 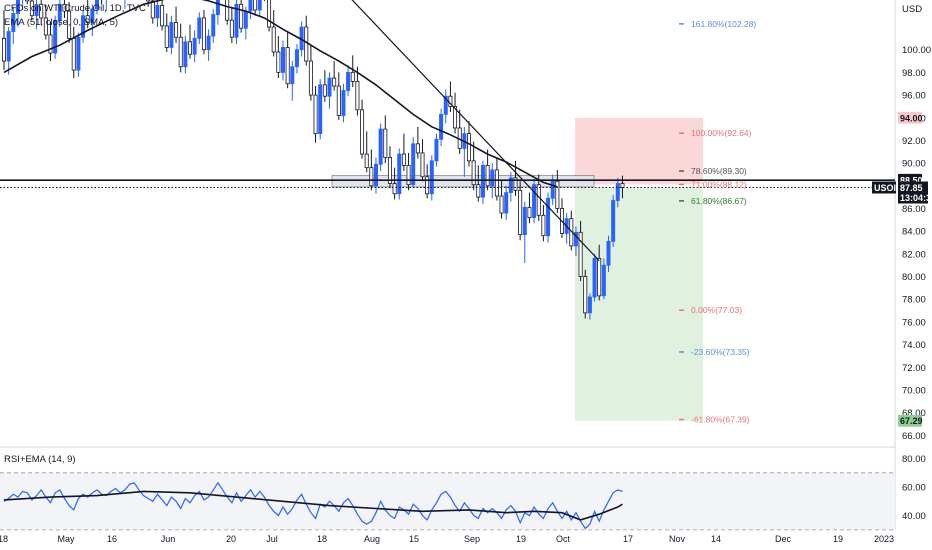 What do you see at coordinates (716, 310) in the screenshot?
I see `fib-label: 0.00%(77.03)` at bounding box center [716, 310].